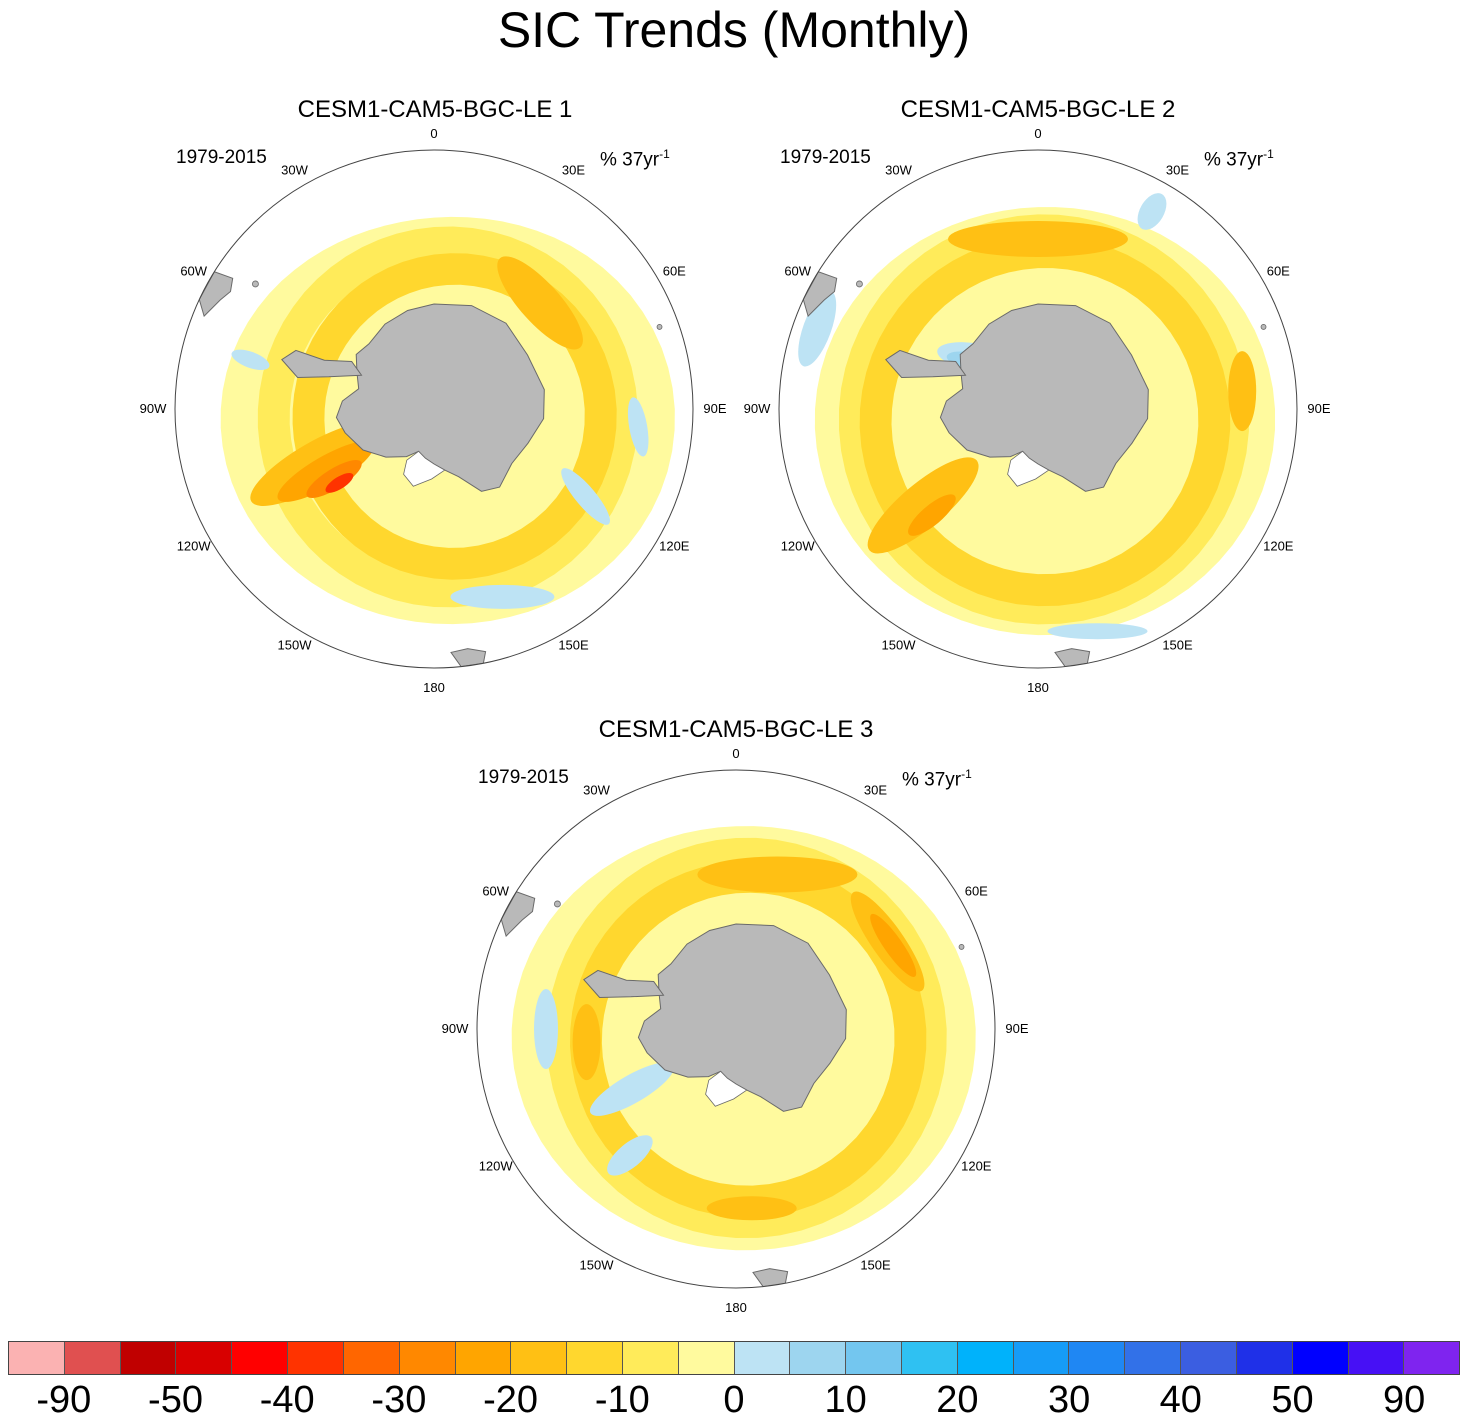 The height and width of the screenshot is (1423, 1468). Describe the element at coordinates (937, 779) in the screenshot. I see `panel-units-3: % 37yr-1` at that location.